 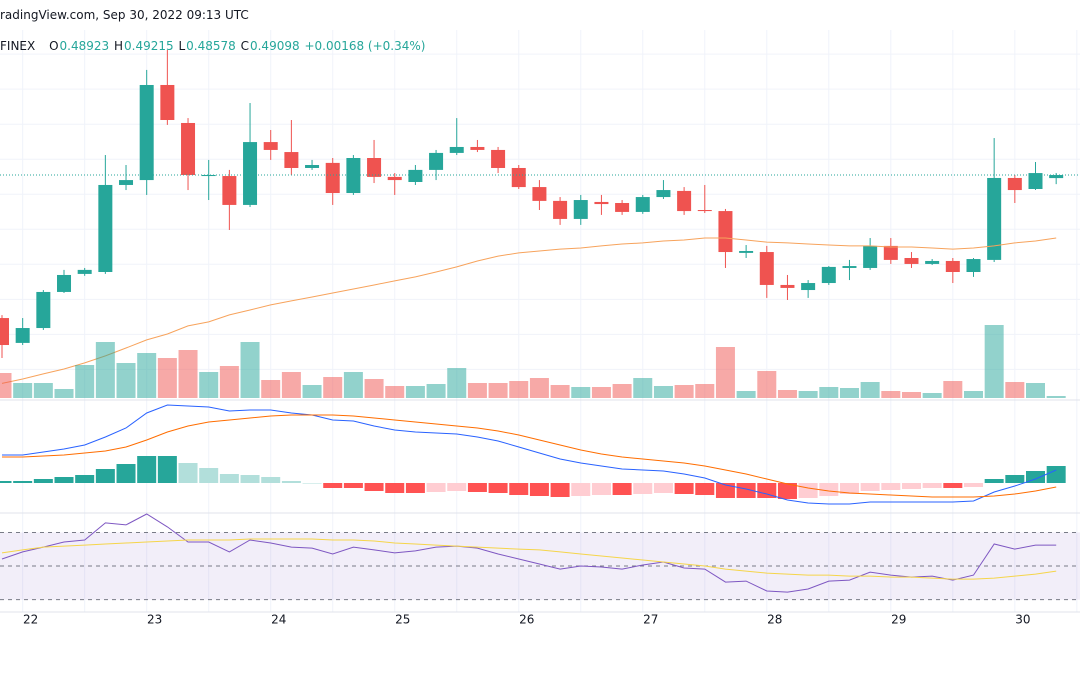 What do you see at coordinates (402, 620) in the screenshot?
I see `x-tick-label: 25` at bounding box center [402, 620].